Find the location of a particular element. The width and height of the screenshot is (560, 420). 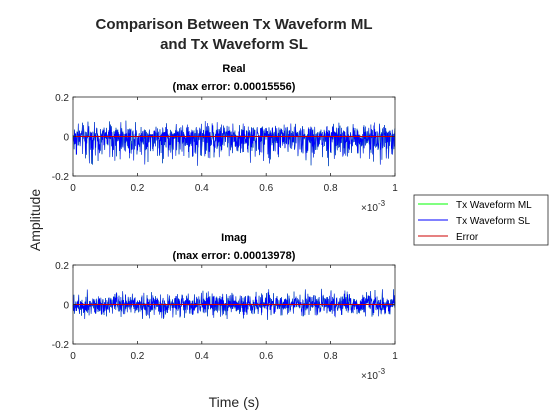

subplot-real-subtitle: (max error: 0.00015556) is located at coordinates (234, 87).